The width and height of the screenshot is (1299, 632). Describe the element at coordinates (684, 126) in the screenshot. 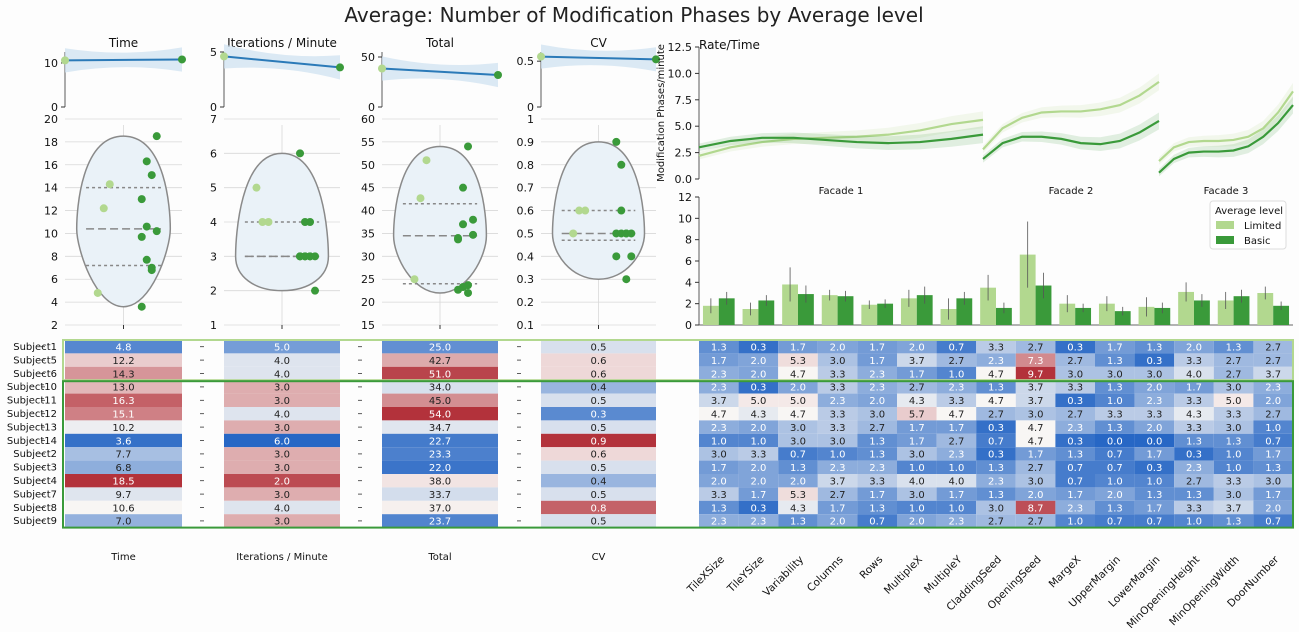

I see `rate-tick-label: 5.0` at that location.